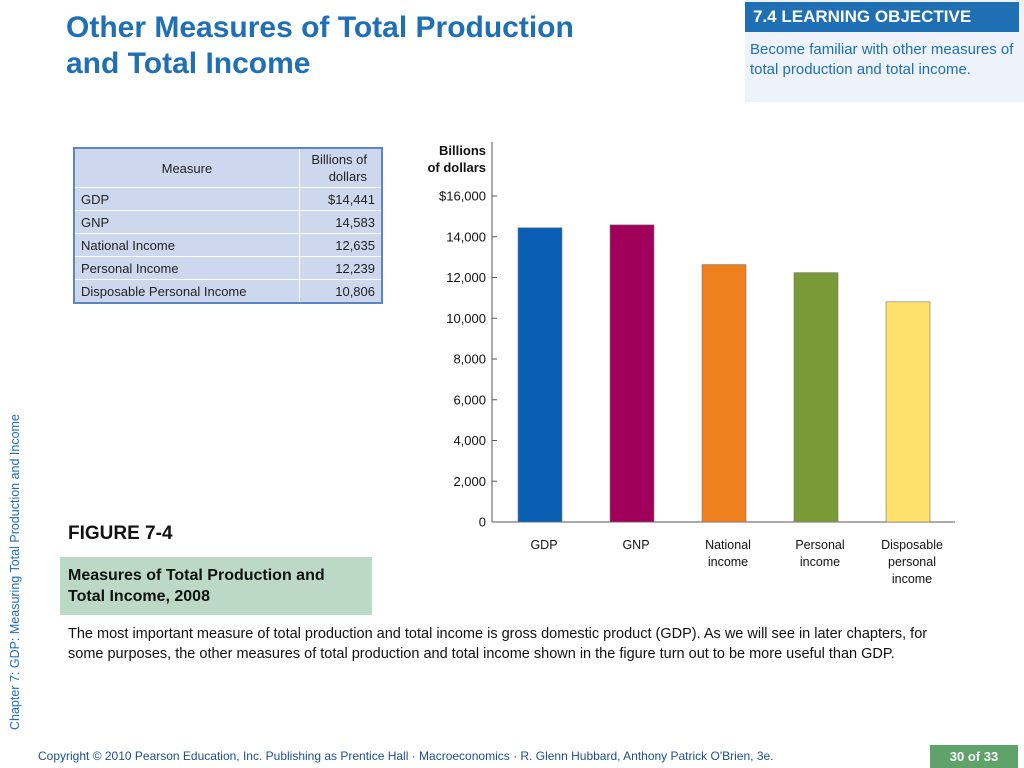  I want to click on table-row: Disposable Personal Income 10,806, so click(228, 291).